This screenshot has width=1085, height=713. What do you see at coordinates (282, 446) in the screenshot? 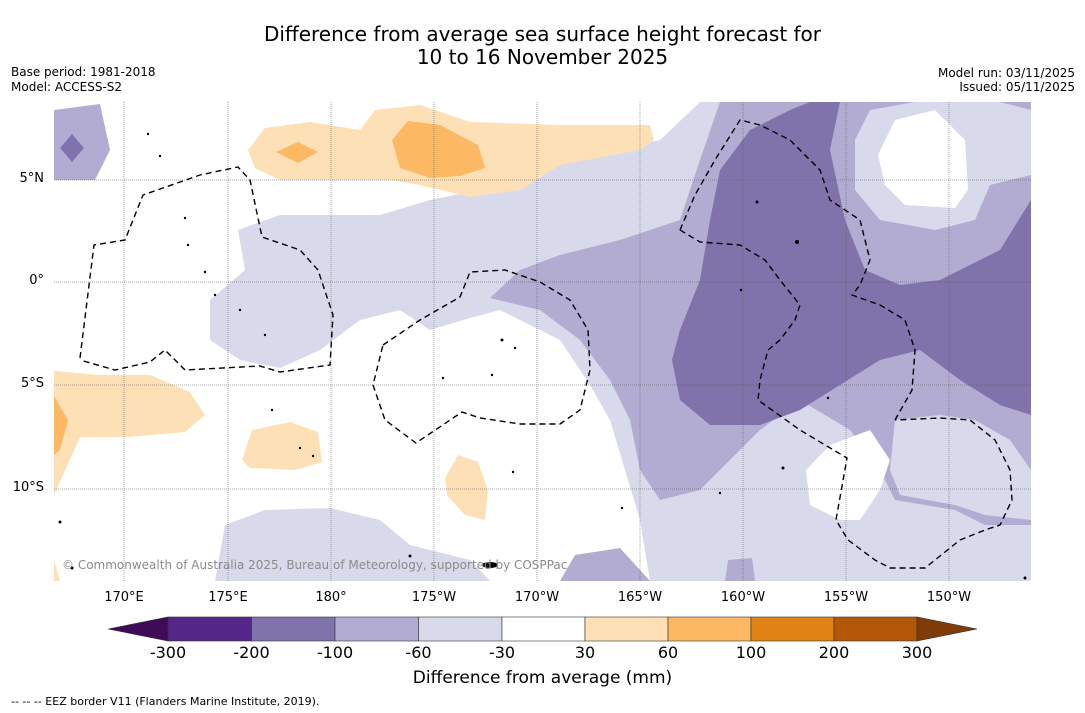
I see `contour-plus30-south` at bounding box center [282, 446].